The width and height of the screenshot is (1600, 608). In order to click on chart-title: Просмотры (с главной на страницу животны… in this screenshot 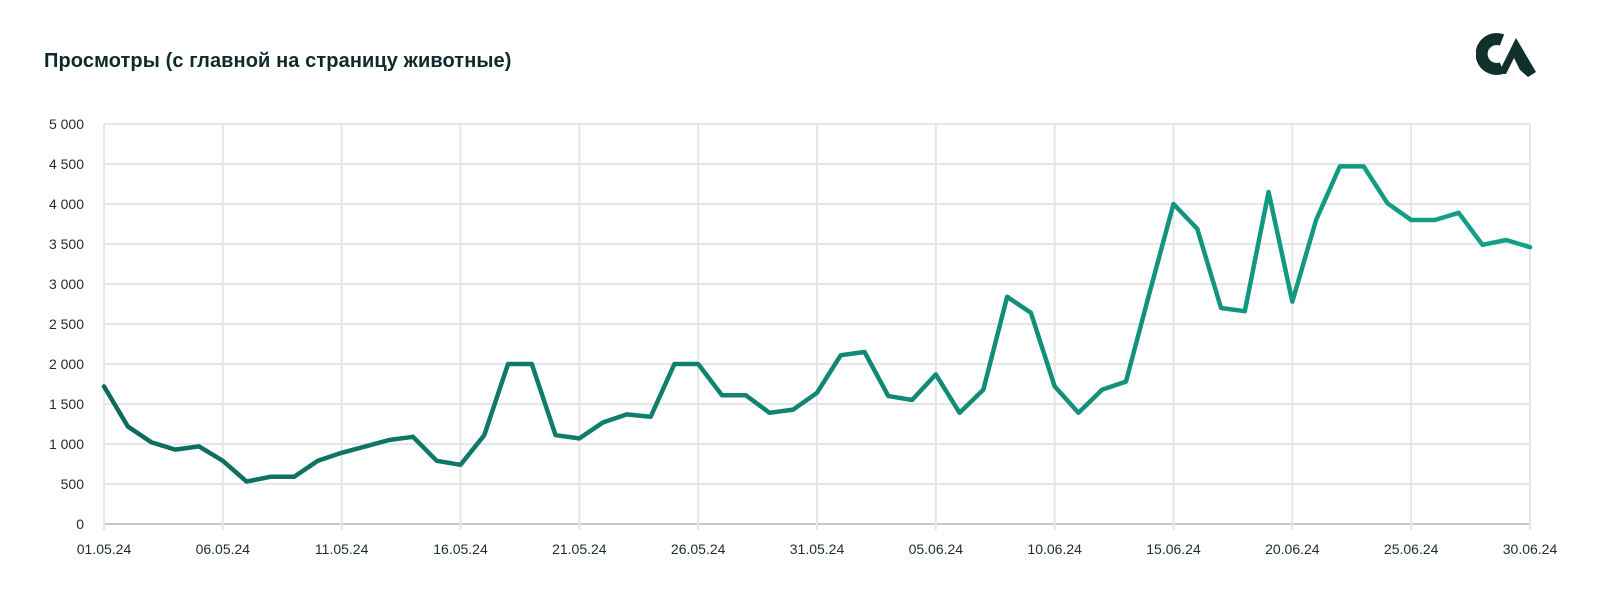, I will do `click(278, 61)`.